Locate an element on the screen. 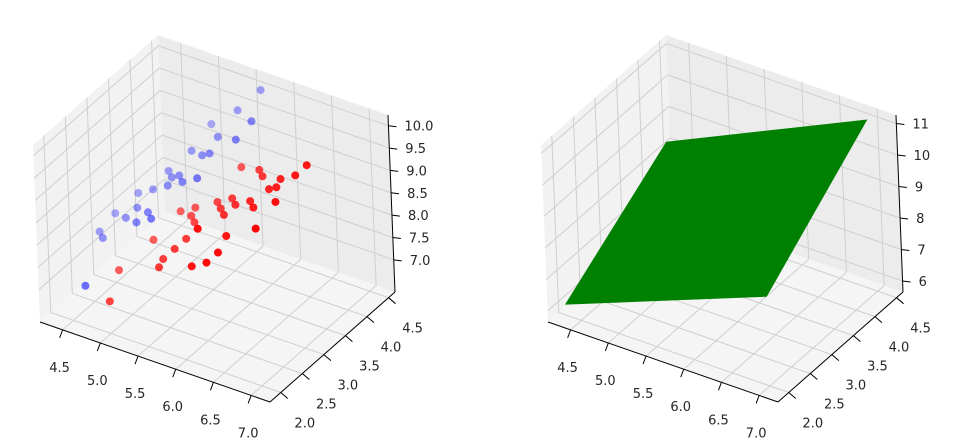 Image resolution: width=965 pixels, height=447 pixels. z-tick-label: 7.5 is located at coordinates (419, 238).